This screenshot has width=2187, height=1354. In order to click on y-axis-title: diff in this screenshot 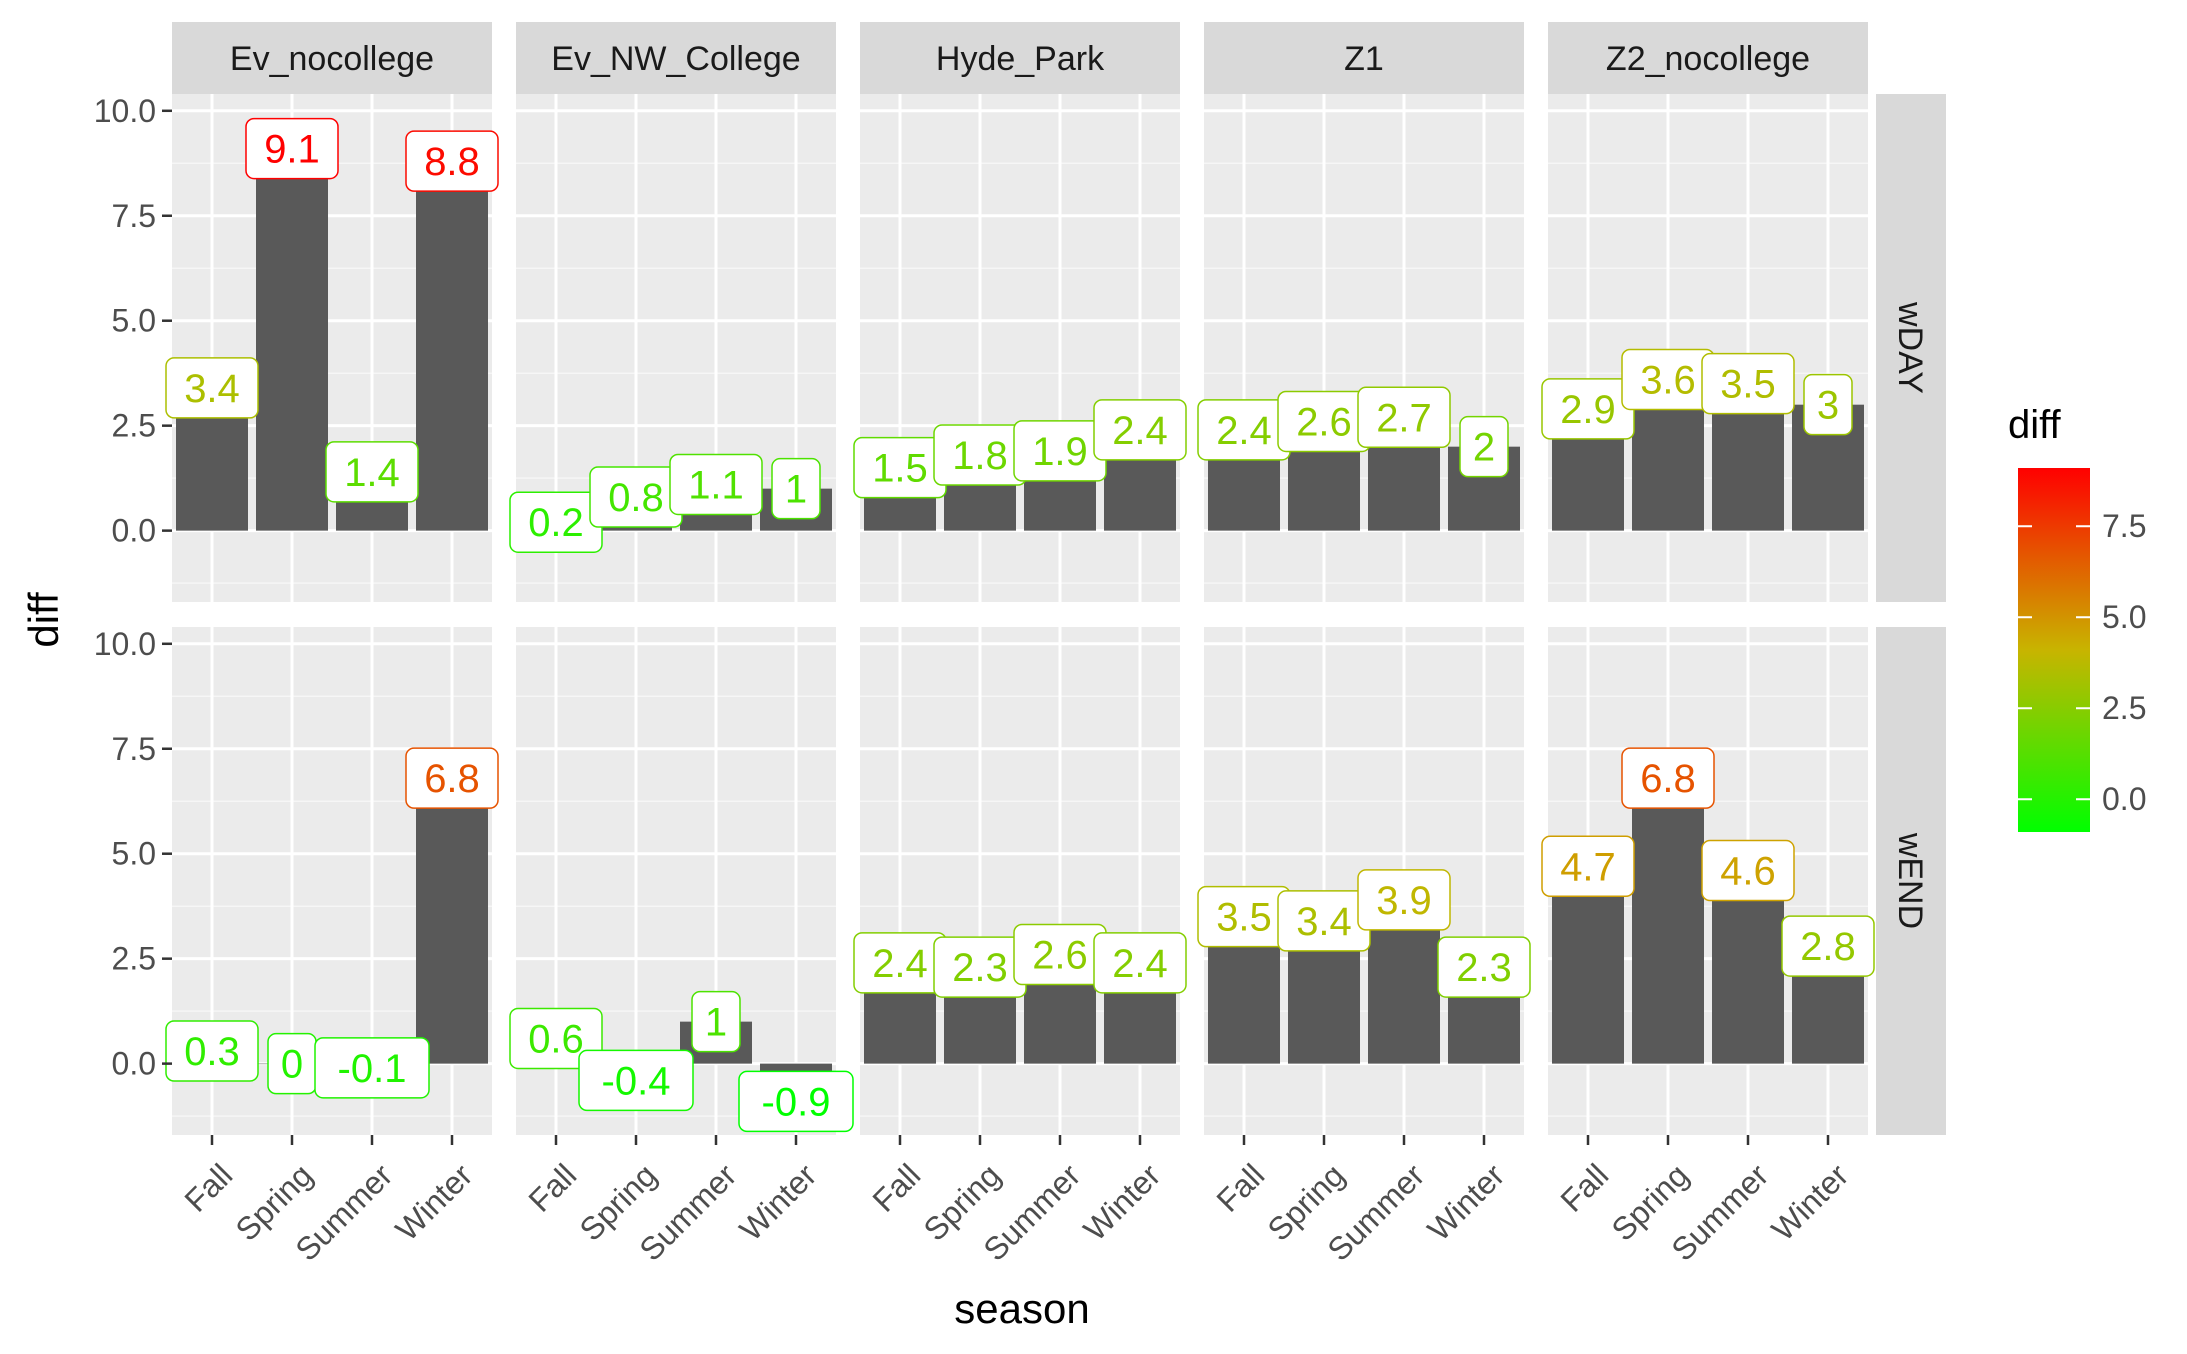, I will do `click(43, 620)`.